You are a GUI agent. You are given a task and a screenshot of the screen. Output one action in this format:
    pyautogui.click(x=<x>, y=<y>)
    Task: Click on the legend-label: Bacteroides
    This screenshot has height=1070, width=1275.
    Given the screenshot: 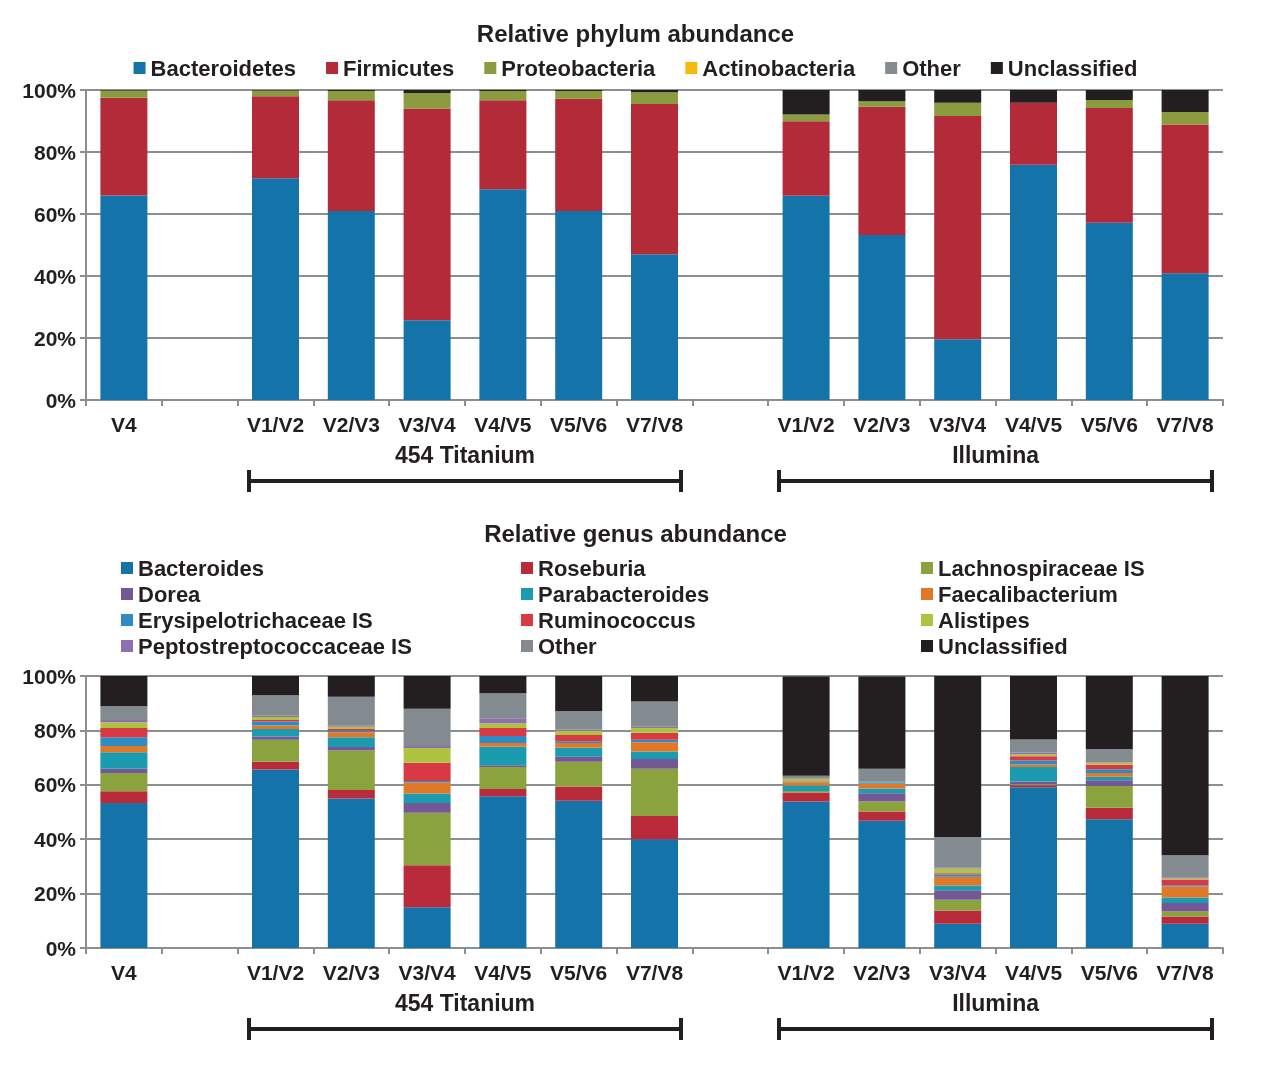 What is the action you would take?
    pyautogui.click(x=201, y=568)
    